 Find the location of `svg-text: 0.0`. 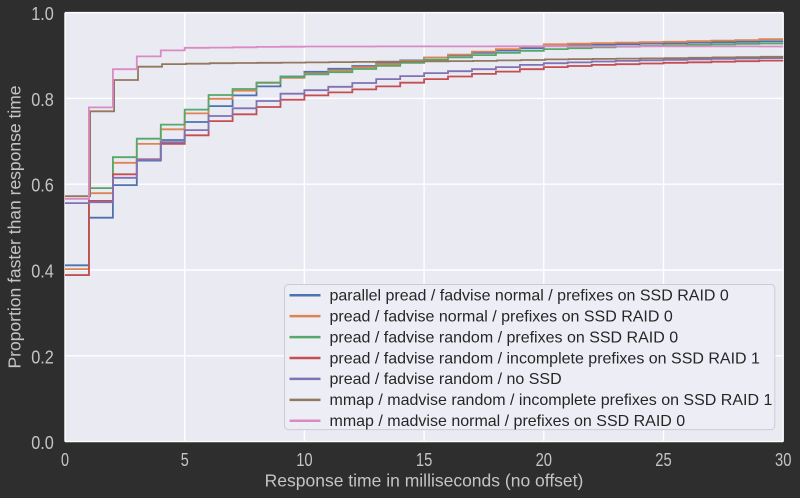

svg-text: 0.0 is located at coordinates (42, 443).